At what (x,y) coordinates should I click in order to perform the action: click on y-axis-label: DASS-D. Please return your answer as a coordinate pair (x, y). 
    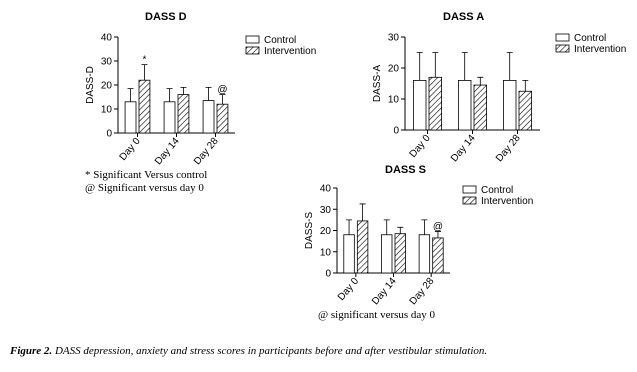
    Looking at the image, I should click on (90, 85).